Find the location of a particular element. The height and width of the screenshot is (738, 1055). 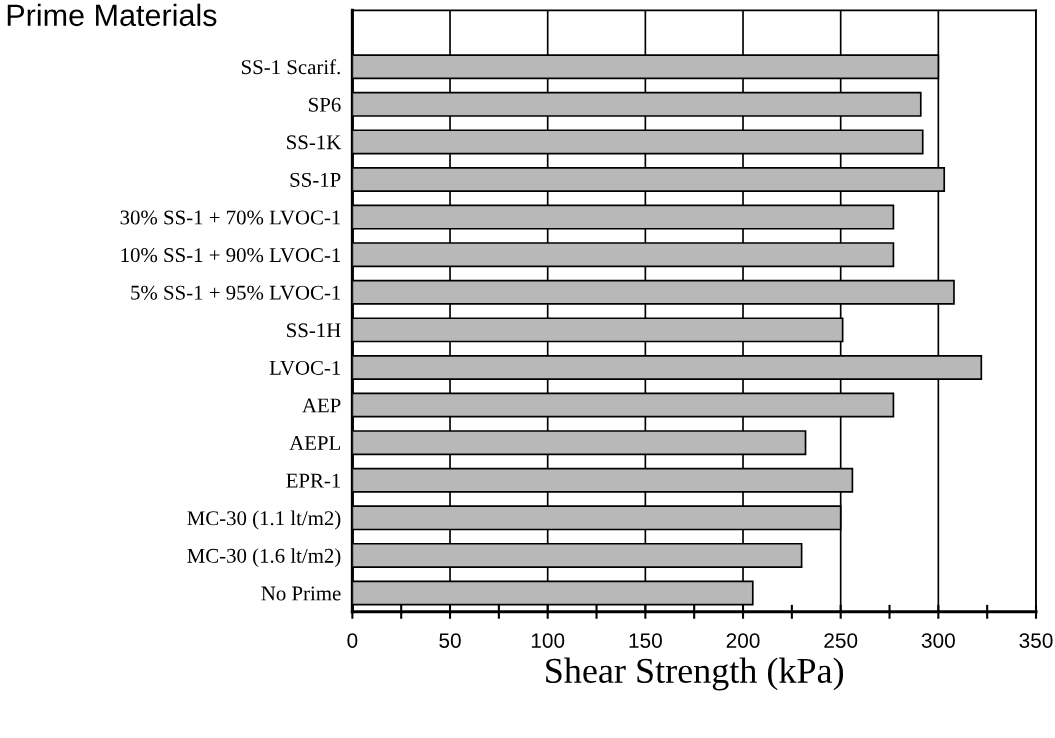

x-tick-label: 0 is located at coordinates (352, 640).